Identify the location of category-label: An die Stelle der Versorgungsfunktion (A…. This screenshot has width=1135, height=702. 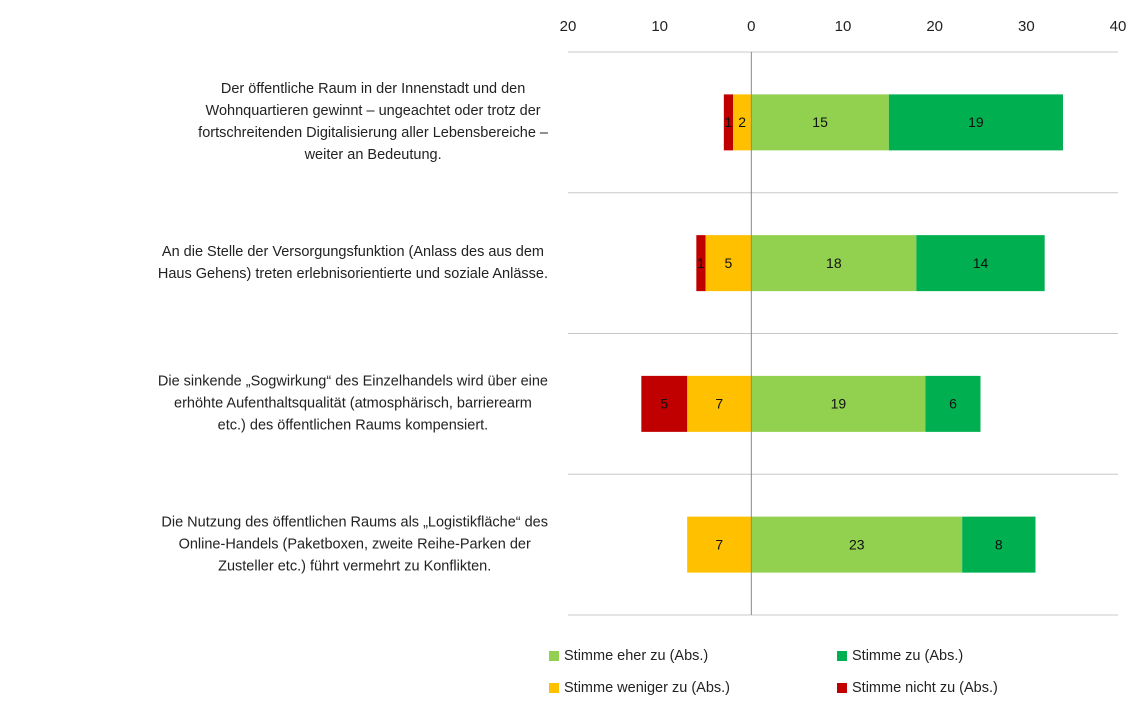
(353, 252).